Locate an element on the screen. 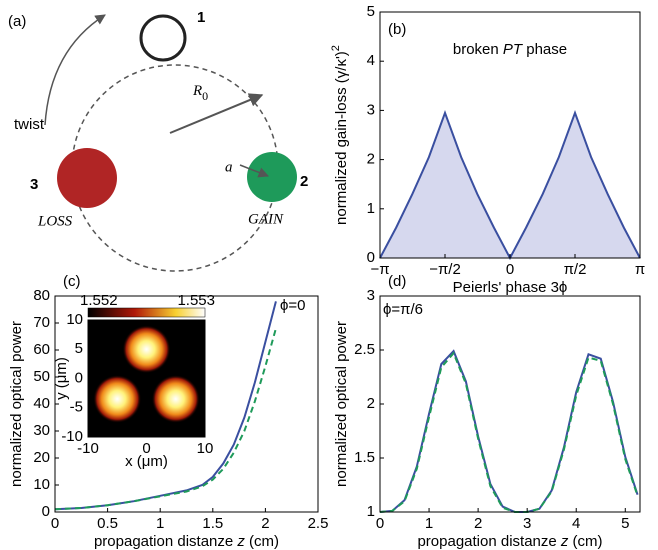  twist-label: twist is located at coordinates (29, 124).